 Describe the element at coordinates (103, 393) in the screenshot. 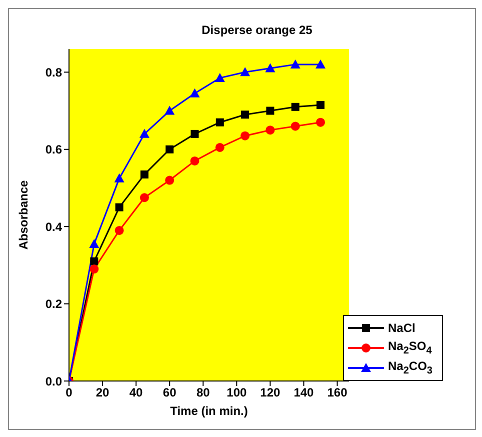

I see `x-tick-label: 20` at that location.